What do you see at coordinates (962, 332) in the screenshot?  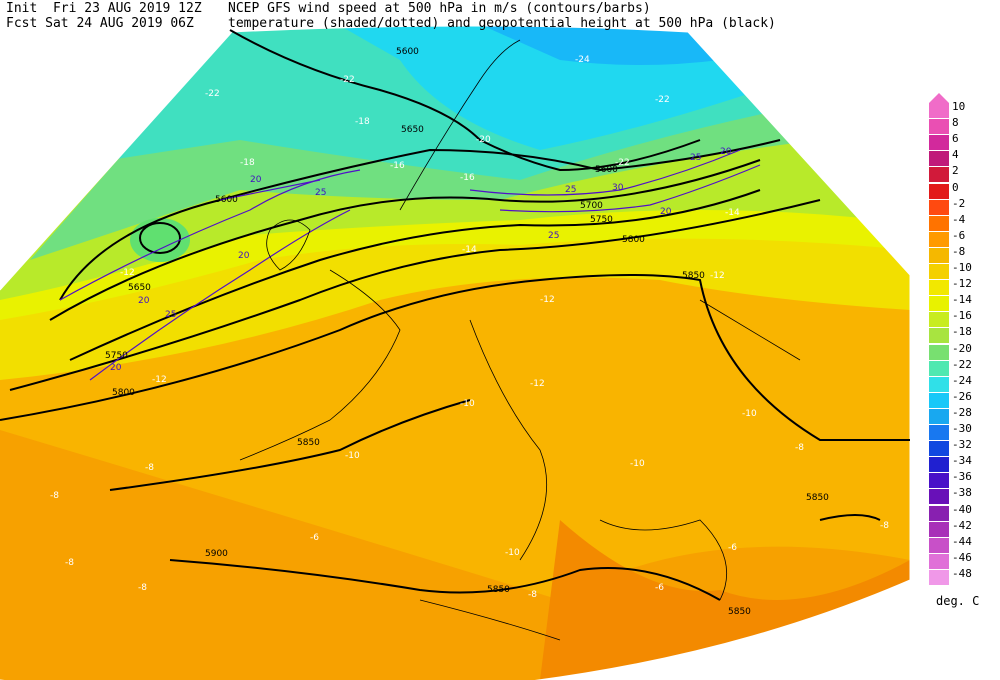 I see `legend-level-label: -18` at bounding box center [962, 332].